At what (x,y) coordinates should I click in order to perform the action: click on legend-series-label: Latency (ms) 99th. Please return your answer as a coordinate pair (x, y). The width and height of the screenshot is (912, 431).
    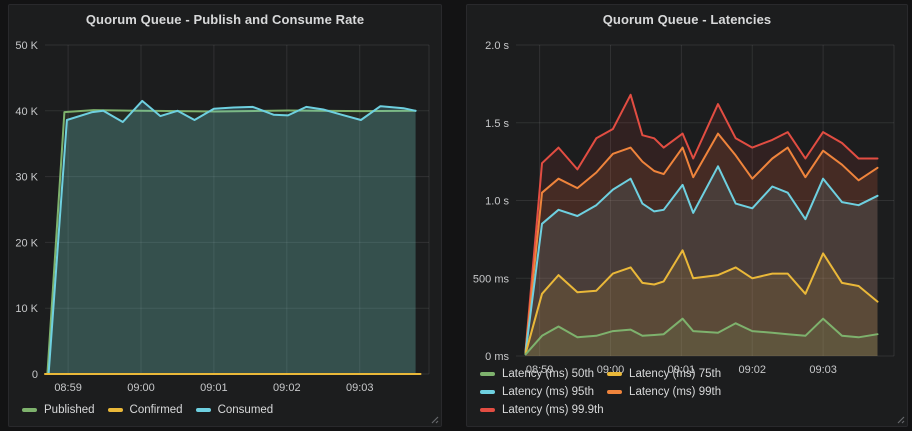
    Looking at the image, I should click on (675, 392).